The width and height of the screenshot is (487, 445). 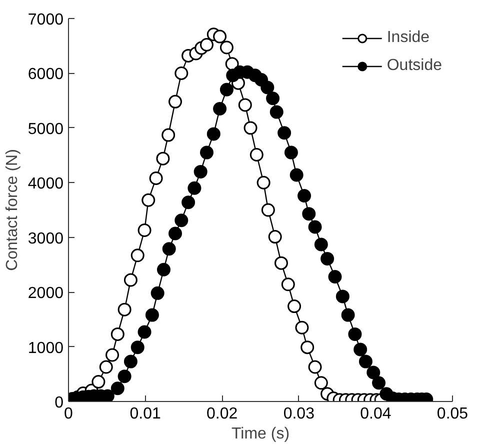 What do you see at coordinates (452, 414) in the screenshot?
I see `x-tick-label: 0.05` at bounding box center [452, 414].